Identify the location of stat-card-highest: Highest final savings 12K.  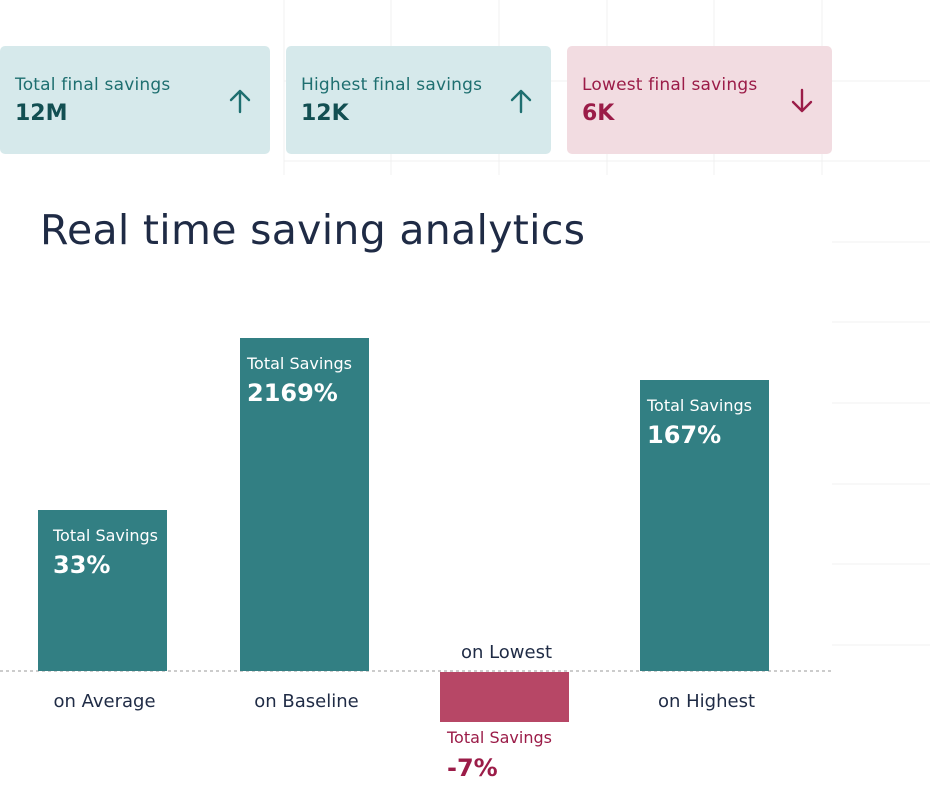
(418, 100).